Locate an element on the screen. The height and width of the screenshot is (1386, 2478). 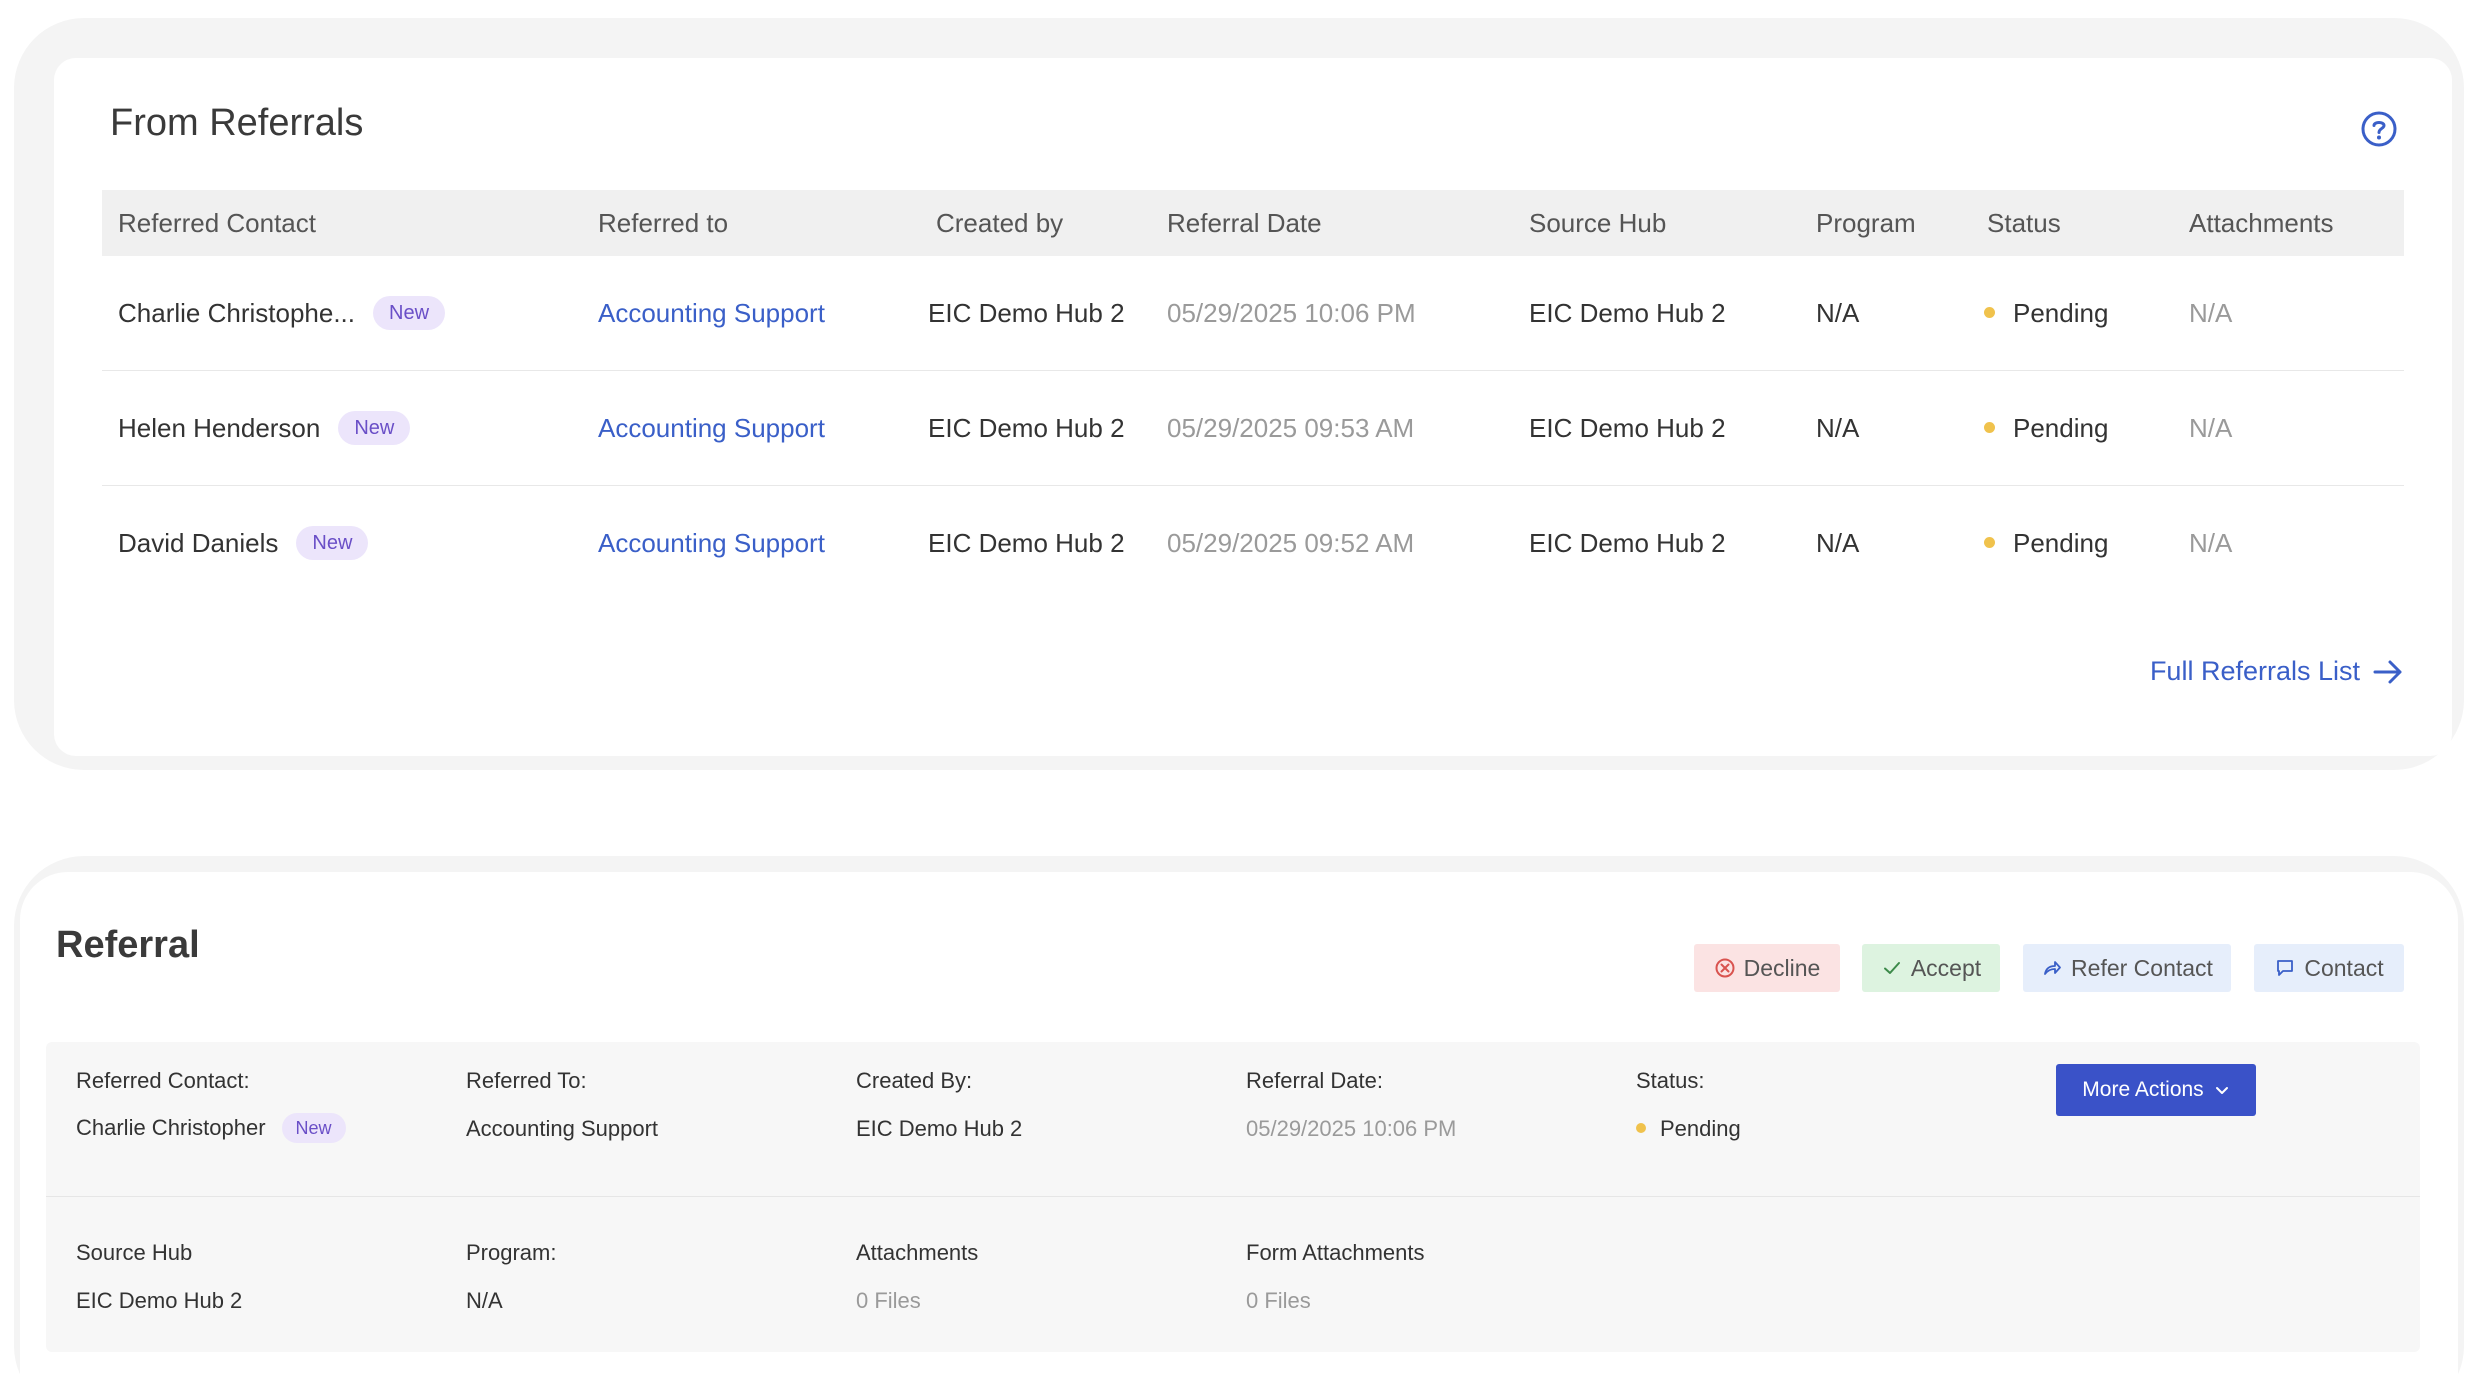
refer-contact-button: Refer Contact is located at coordinates (2127, 968).